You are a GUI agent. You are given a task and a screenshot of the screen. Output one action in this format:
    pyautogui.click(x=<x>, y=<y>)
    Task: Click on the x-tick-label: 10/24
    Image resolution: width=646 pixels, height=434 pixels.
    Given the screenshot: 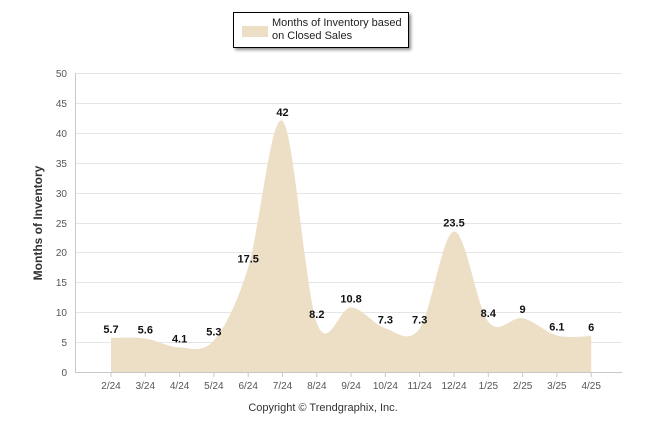 What is the action you would take?
    pyautogui.click(x=385, y=386)
    